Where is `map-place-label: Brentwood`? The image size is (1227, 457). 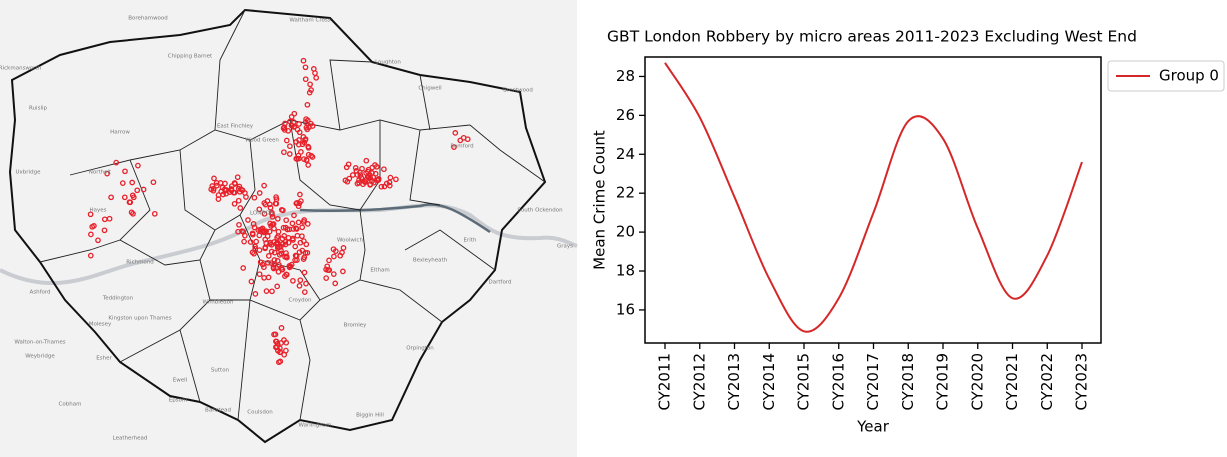
map-place-label: Brentwood is located at coordinates (518, 91).